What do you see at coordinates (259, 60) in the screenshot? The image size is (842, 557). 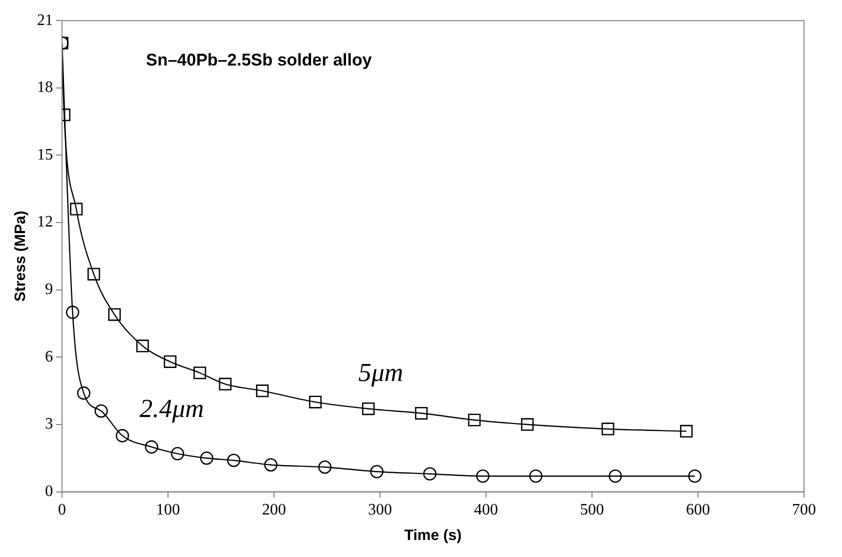 I see `text: Sn–40Pb–2.5Sb solder alloy` at bounding box center [259, 60].